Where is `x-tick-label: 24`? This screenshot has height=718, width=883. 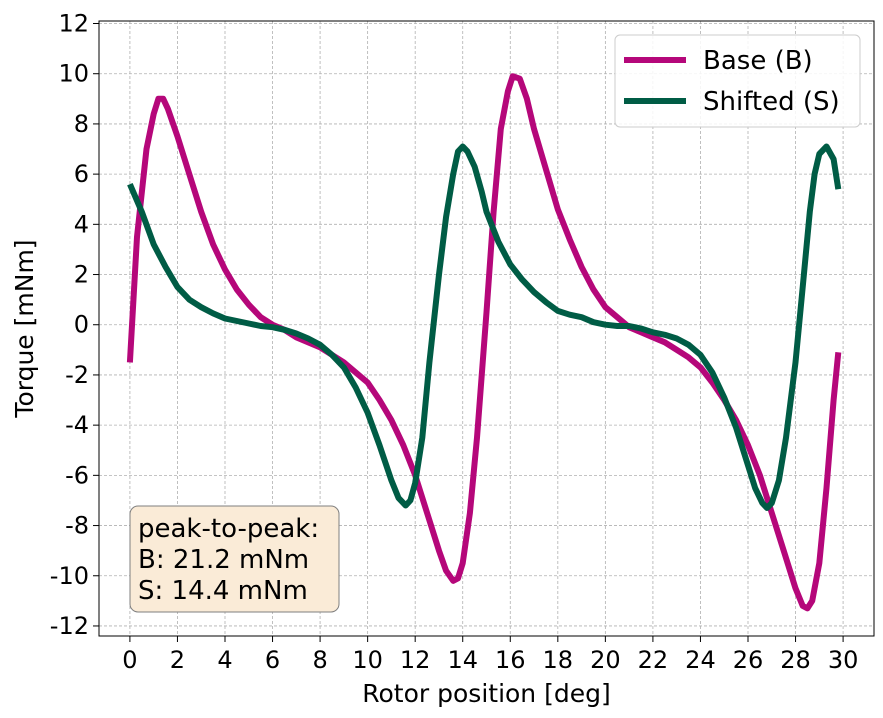
x-tick-label: 24 is located at coordinates (700, 660).